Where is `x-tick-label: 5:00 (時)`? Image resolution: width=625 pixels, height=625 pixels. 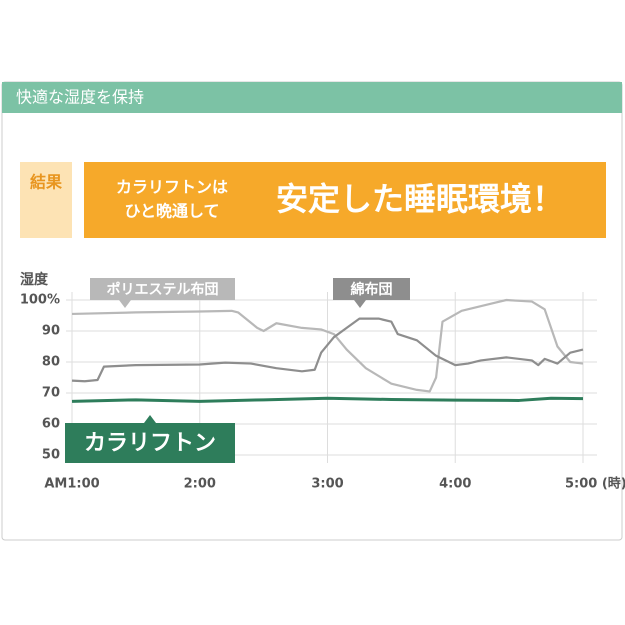 x-tick-label: 5:00 (時) is located at coordinates (595, 484).